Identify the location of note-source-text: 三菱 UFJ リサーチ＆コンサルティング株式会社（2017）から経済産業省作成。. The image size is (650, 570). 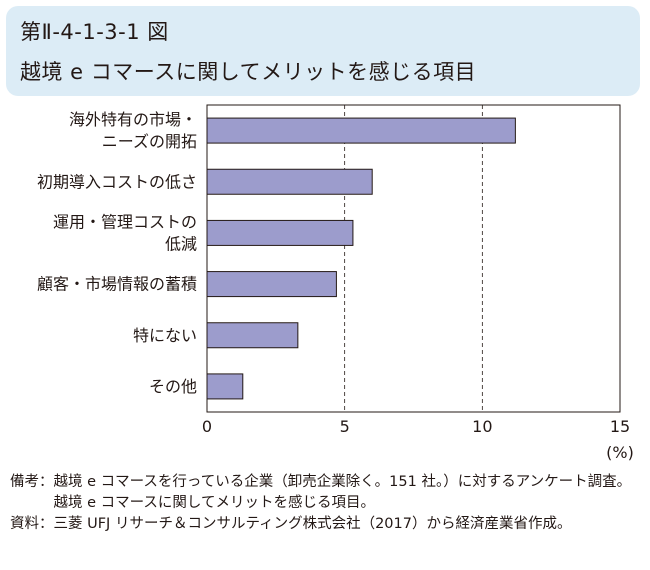
(312, 524).